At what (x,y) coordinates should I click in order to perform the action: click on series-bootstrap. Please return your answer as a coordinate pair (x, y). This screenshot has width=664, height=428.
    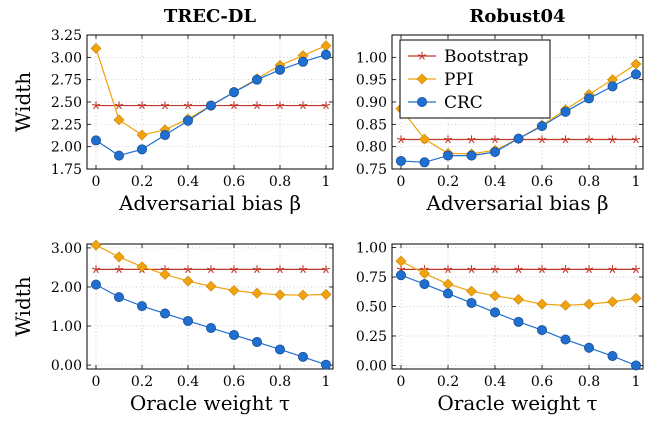
    Looking at the image, I should click on (518, 269).